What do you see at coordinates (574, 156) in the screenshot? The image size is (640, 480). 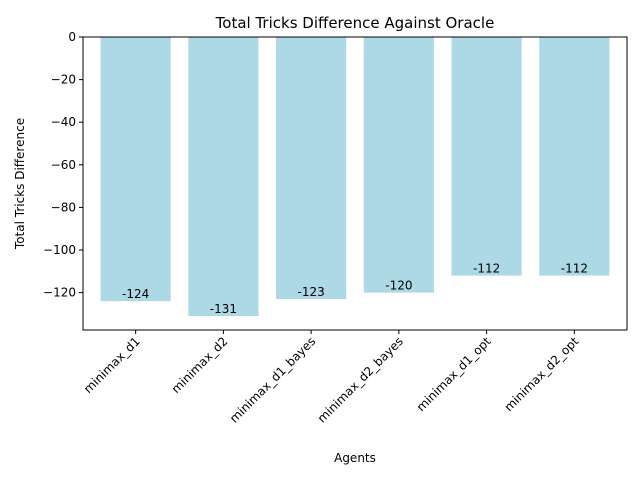 I see `bar-minimax_d2_opt` at bounding box center [574, 156].